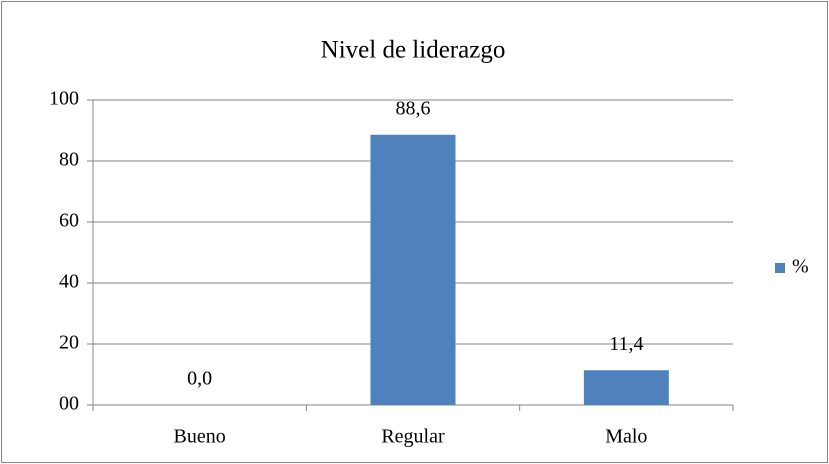 The height and width of the screenshot is (464, 829). I want to click on x-tick-label: Bueno, so click(200, 437).